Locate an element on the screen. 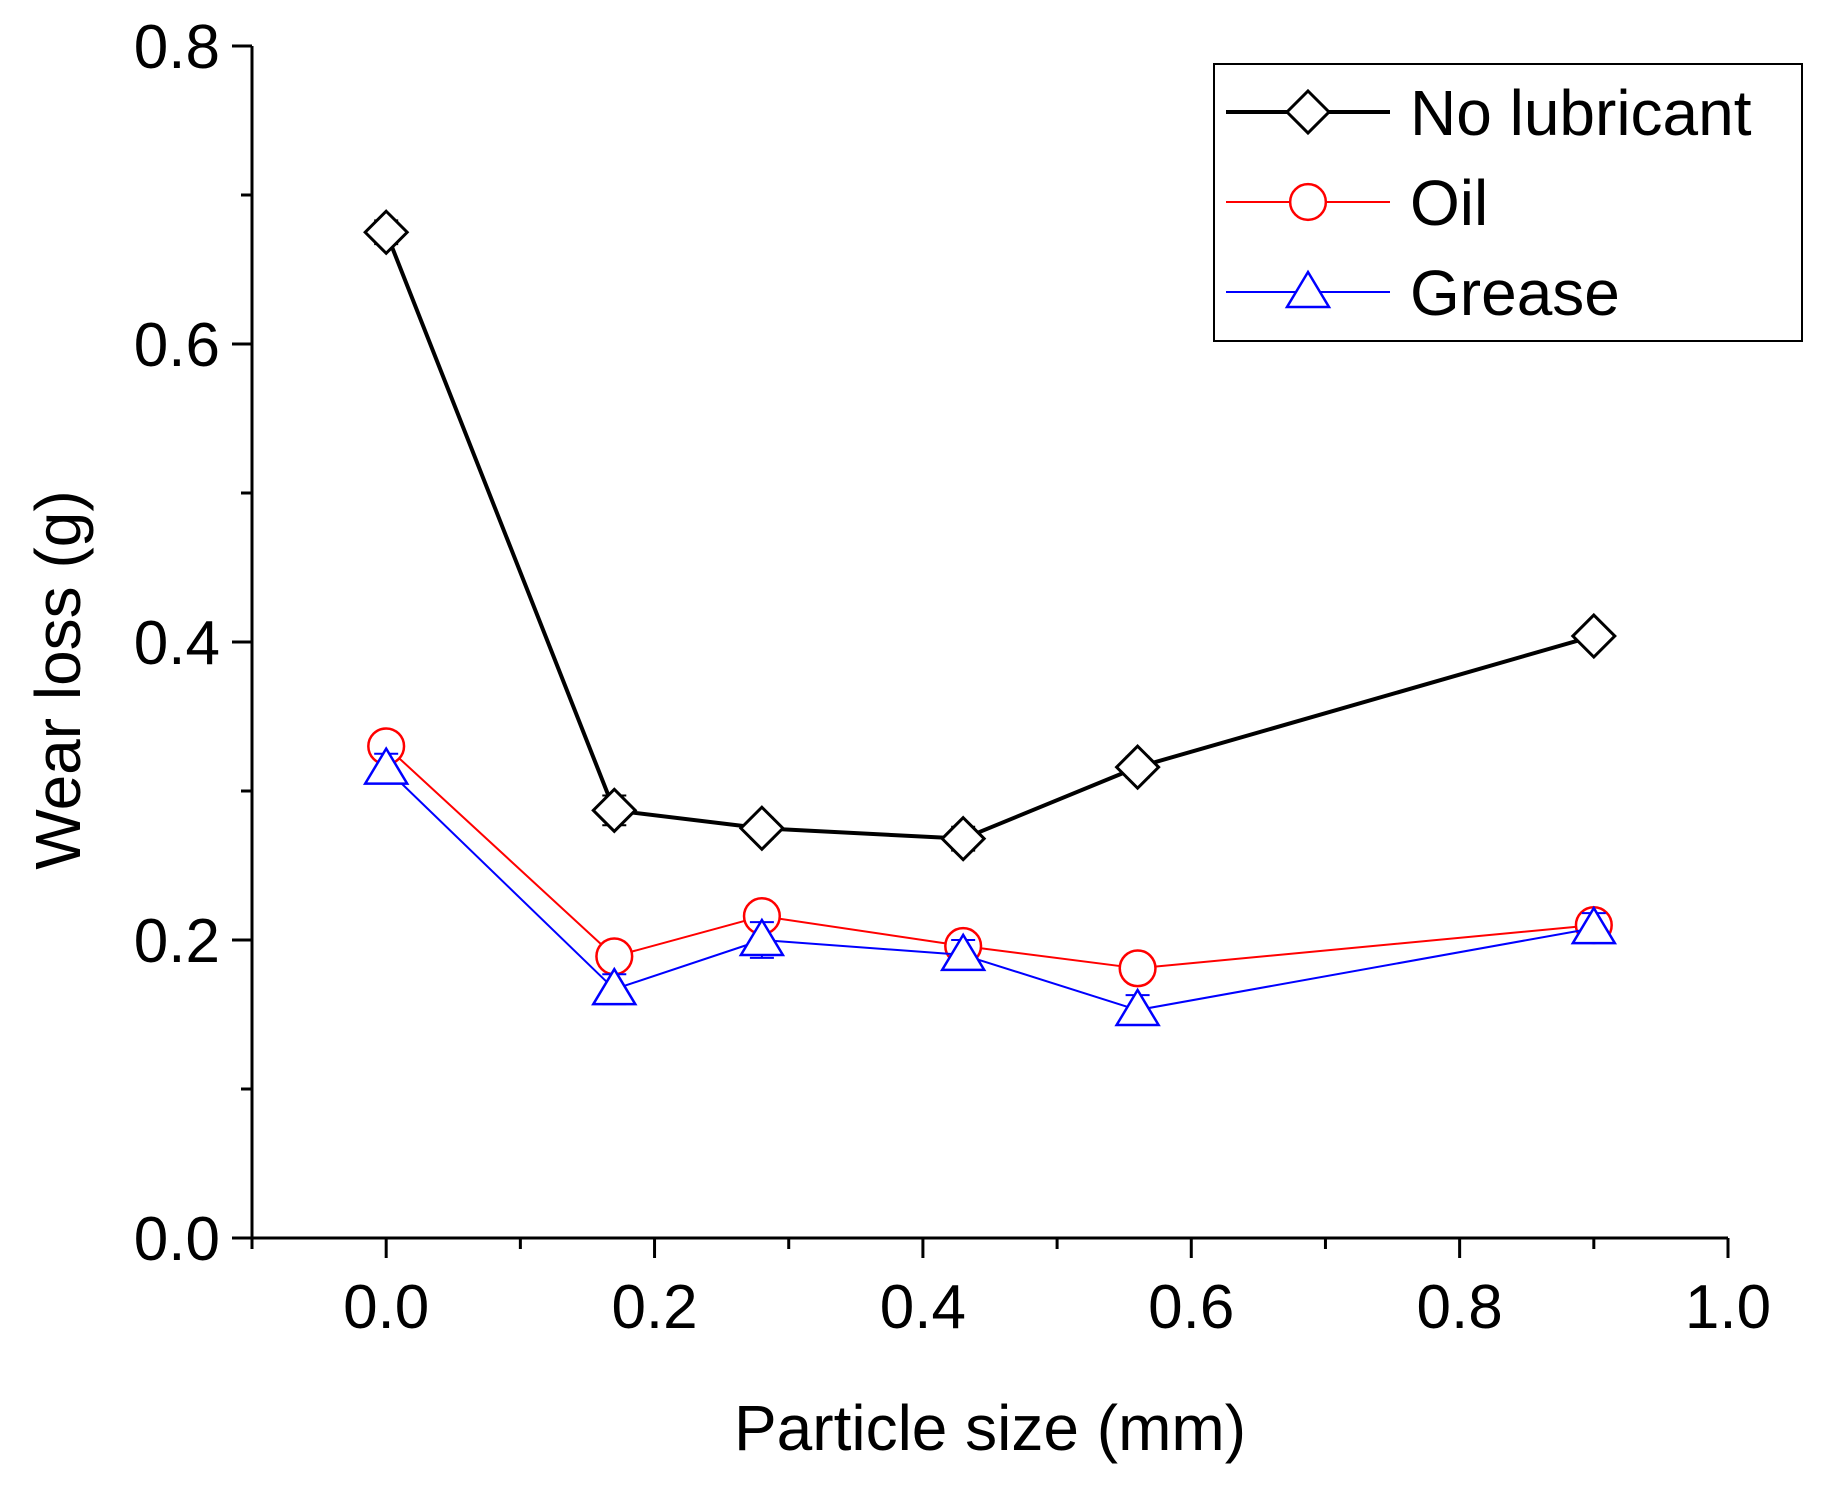  legend-item-no-lubricant: No lubricant is located at coordinates (1489, 113).